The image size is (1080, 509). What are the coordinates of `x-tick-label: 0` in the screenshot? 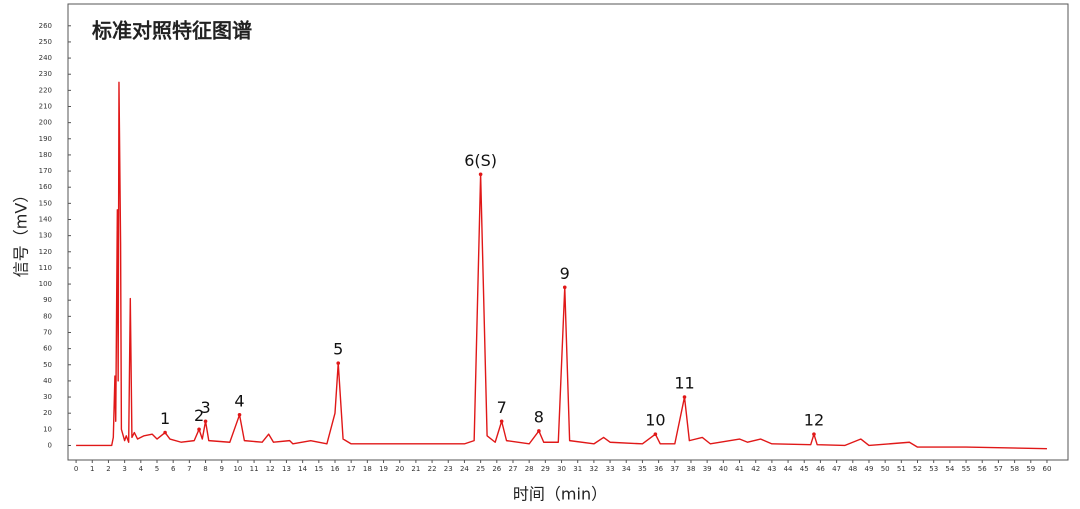 It's located at (76, 469).